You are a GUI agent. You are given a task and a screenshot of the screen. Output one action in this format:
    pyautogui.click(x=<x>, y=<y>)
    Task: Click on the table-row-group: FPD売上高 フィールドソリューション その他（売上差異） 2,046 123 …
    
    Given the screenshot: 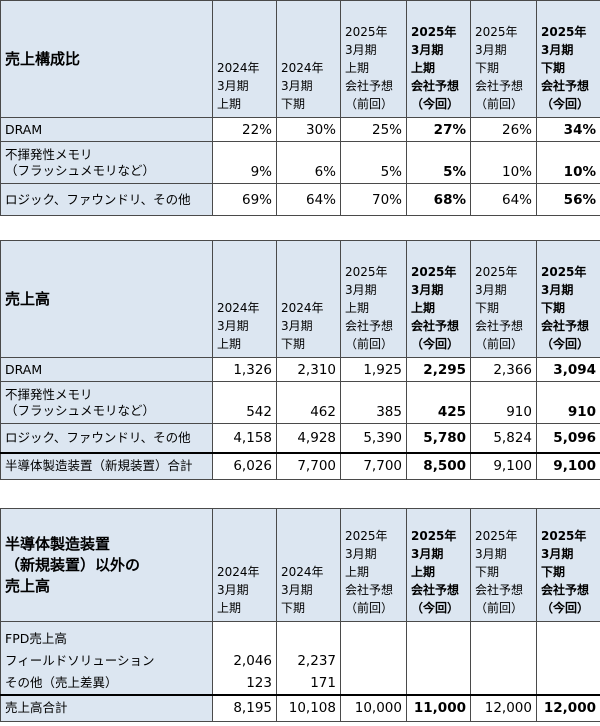 What is the action you would take?
    pyautogui.click(x=300, y=658)
    